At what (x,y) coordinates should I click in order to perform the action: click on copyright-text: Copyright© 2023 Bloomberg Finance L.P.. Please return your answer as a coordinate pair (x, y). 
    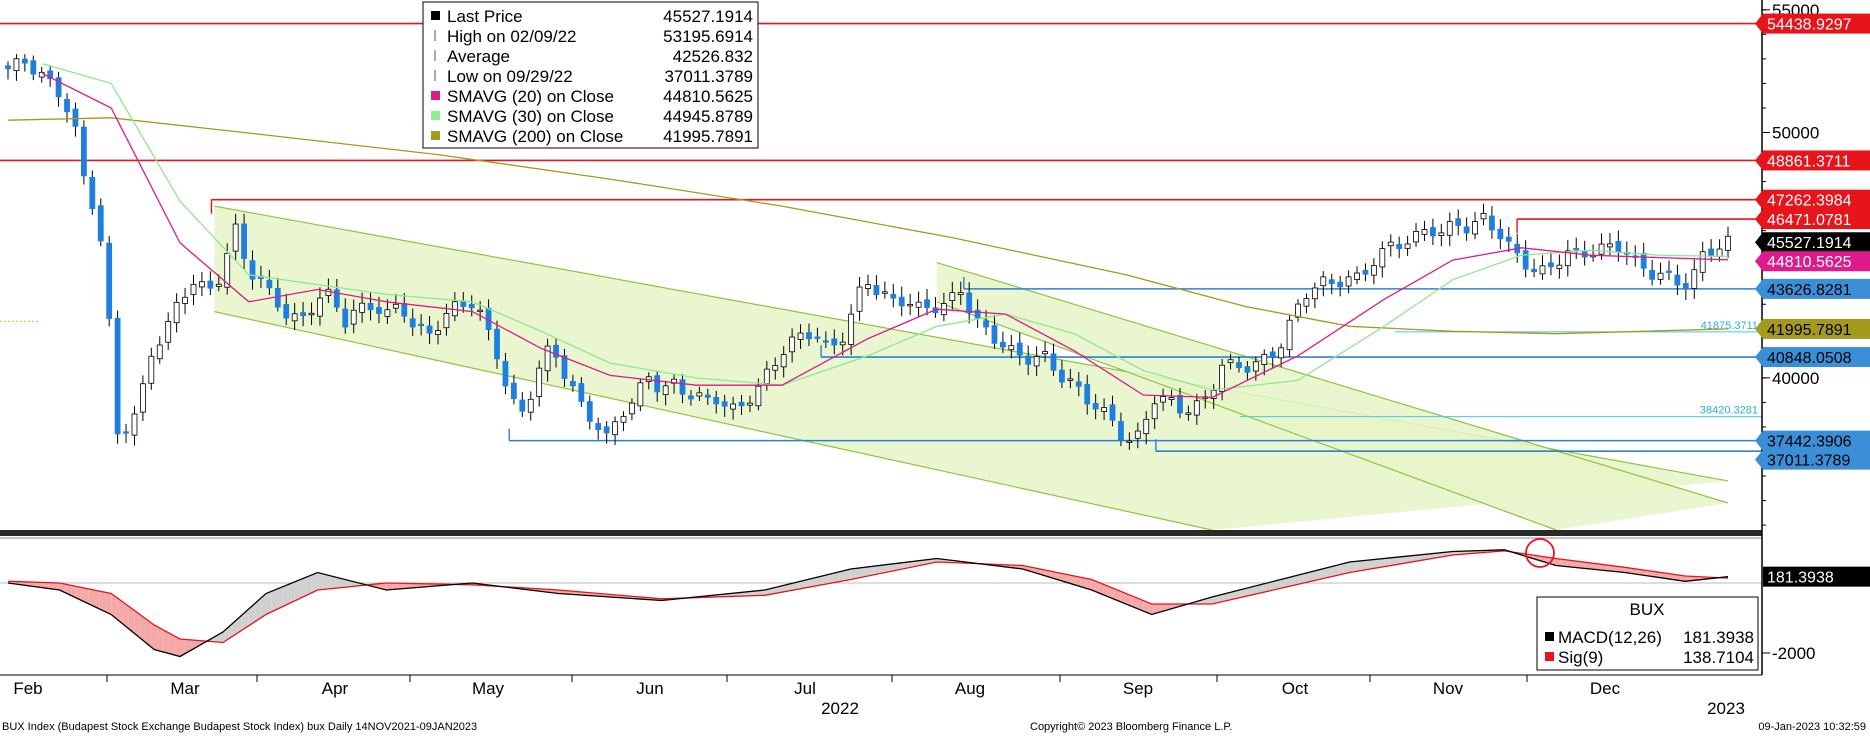
    Looking at the image, I should click on (1131, 727).